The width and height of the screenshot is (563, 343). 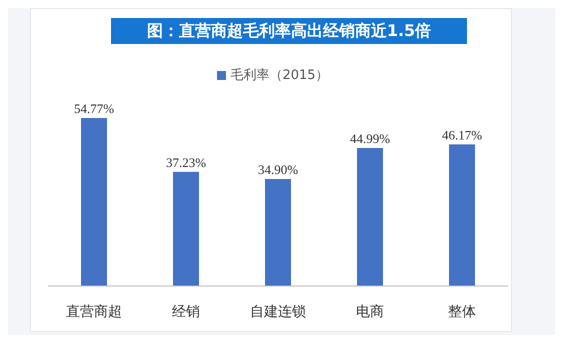 What do you see at coordinates (278, 169) in the screenshot?
I see `data-label: 34.90%` at bounding box center [278, 169].